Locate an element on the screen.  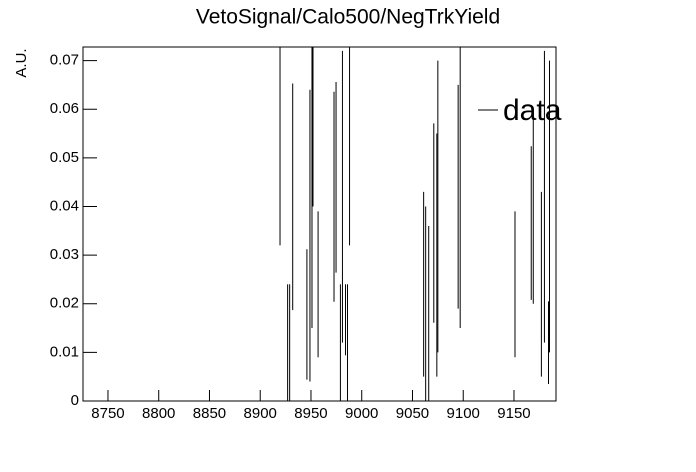
y-tick-label: 0.07 is located at coordinates (64, 60).